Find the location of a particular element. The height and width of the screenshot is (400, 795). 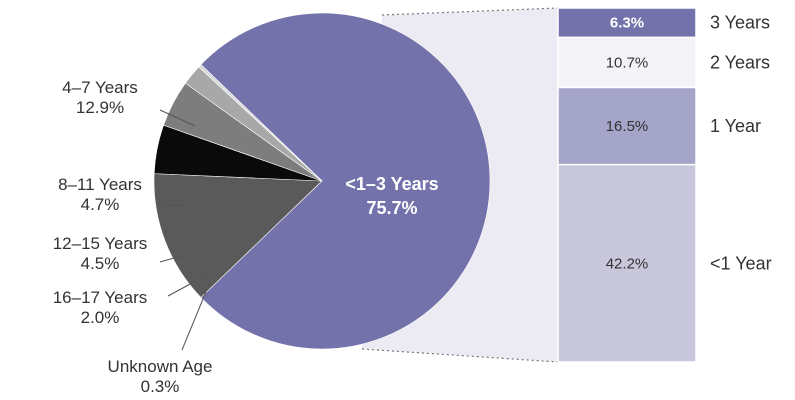

bar-value-2-years: 10.7% is located at coordinates (627, 63).